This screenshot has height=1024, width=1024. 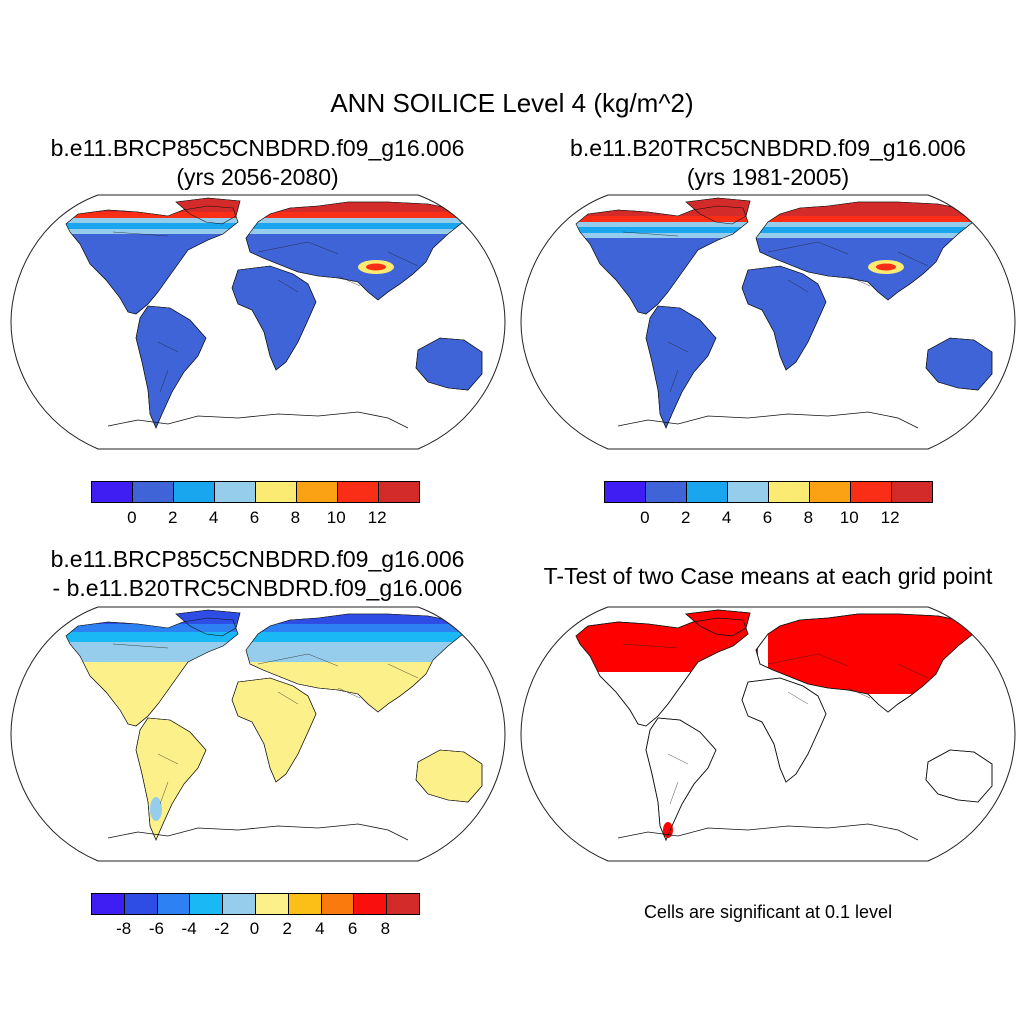 What do you see at coordinates (768, 912) in the screenshot?
I see `significance-note: Cells are significant at 0.1 level` at bounding box center [768, 912].